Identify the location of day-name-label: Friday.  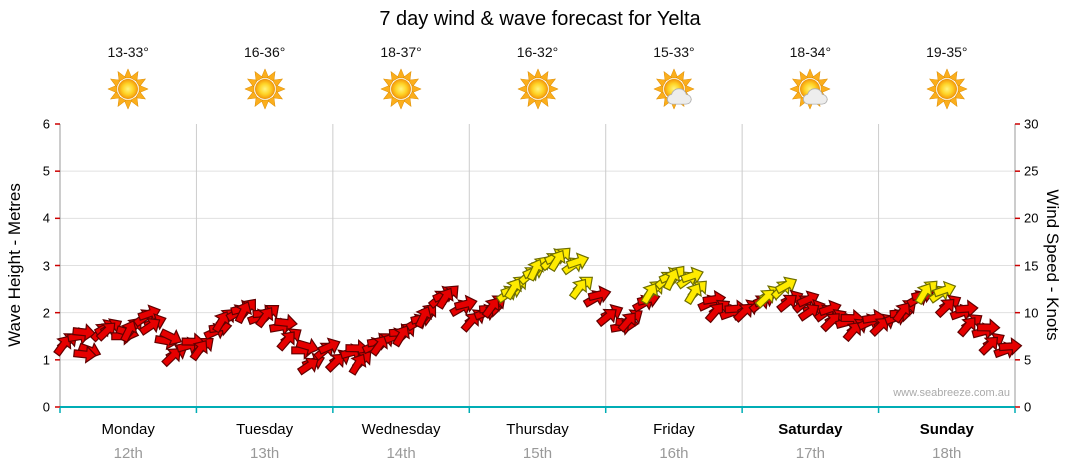
(674, 429).